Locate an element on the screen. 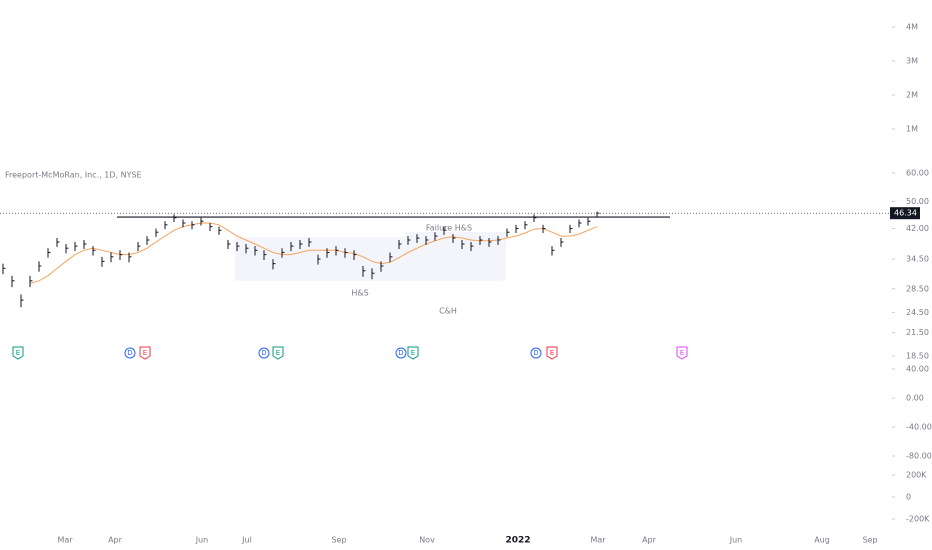  y-tick-label: 4M is located at coordinates (912, 27).